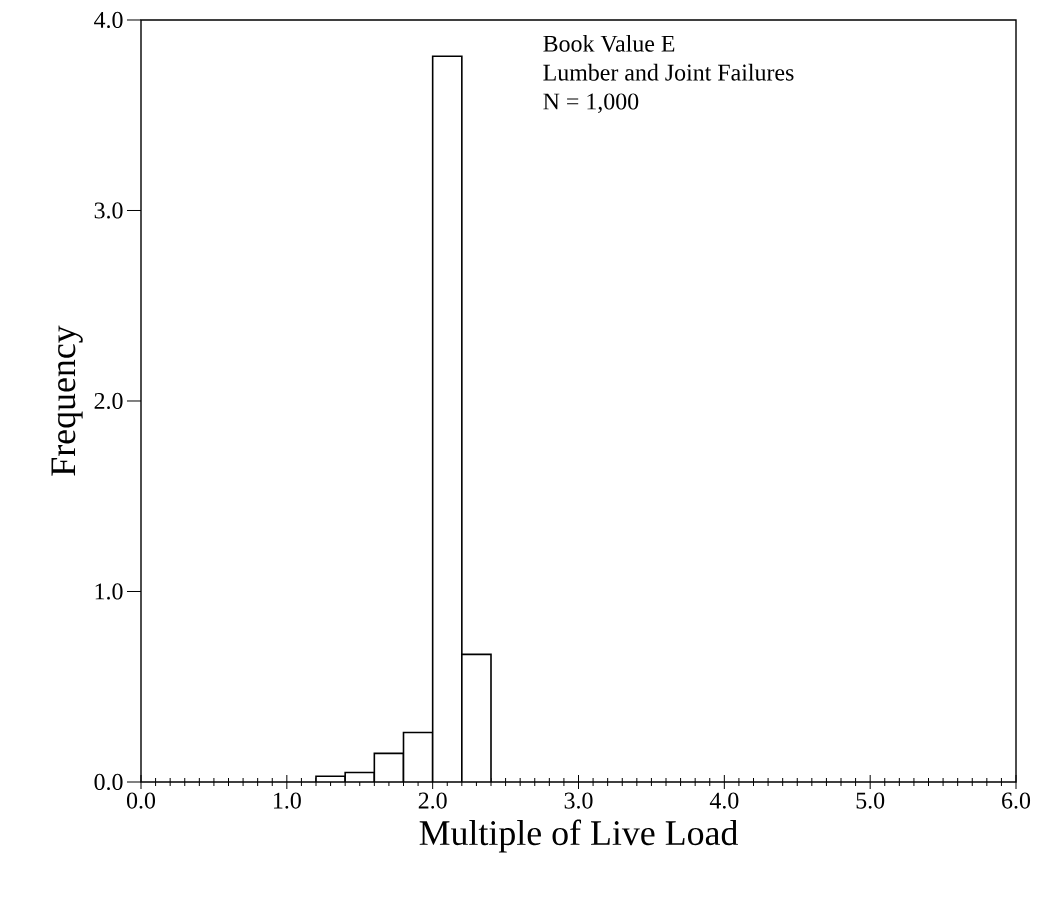 This screenshot has width=1048, height=914. I want to click on y-tick-label: 3.0, so click(108, 210).